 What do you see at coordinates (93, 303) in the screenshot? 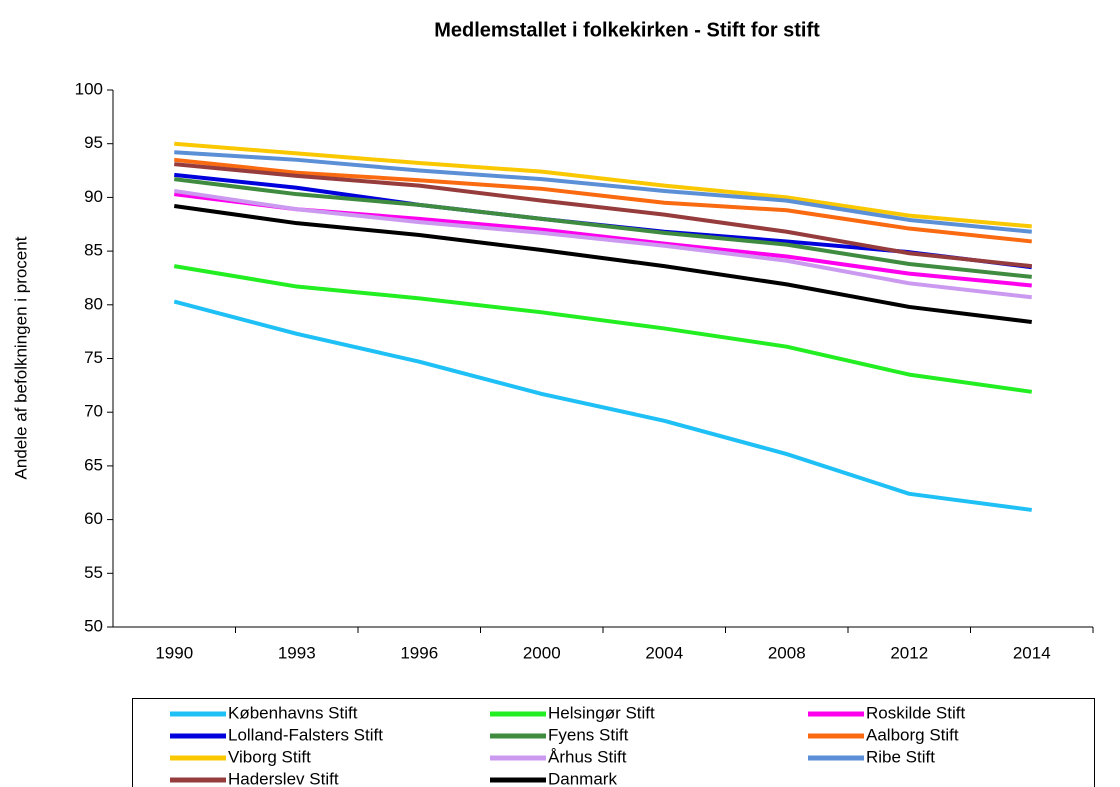
I see `y-tick-label: 80` at bounding box center [93, 303].